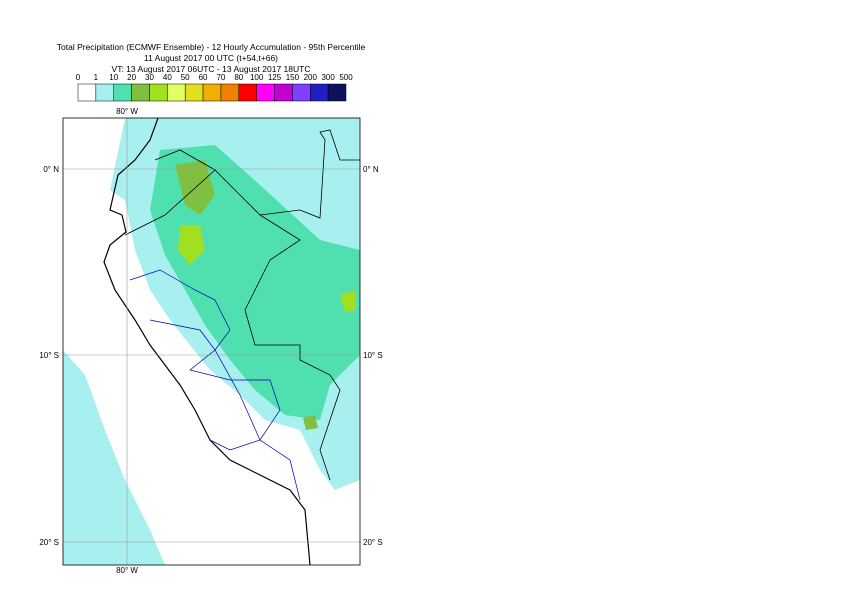 Image resolution: width=842 pixels, height=601 pixels. I want to click on colorbar-label: 20, so click(131, 77).